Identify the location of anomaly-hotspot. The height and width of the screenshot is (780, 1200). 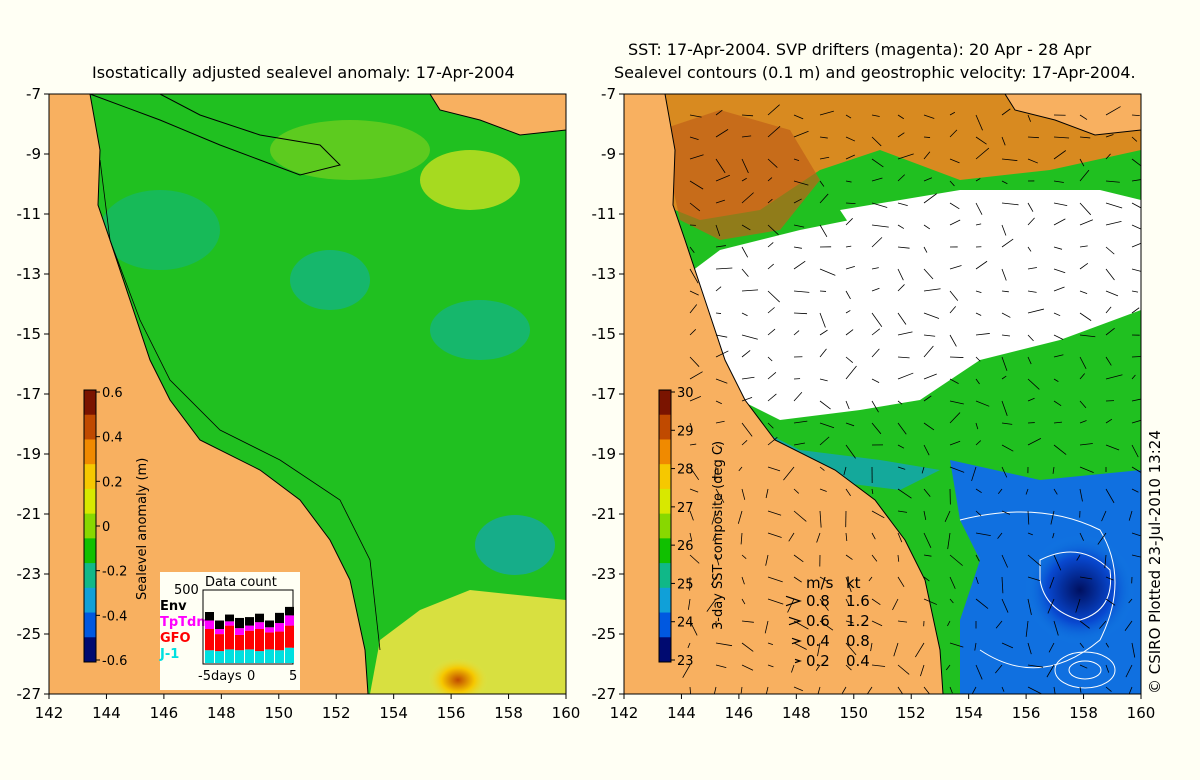
(458, 676).